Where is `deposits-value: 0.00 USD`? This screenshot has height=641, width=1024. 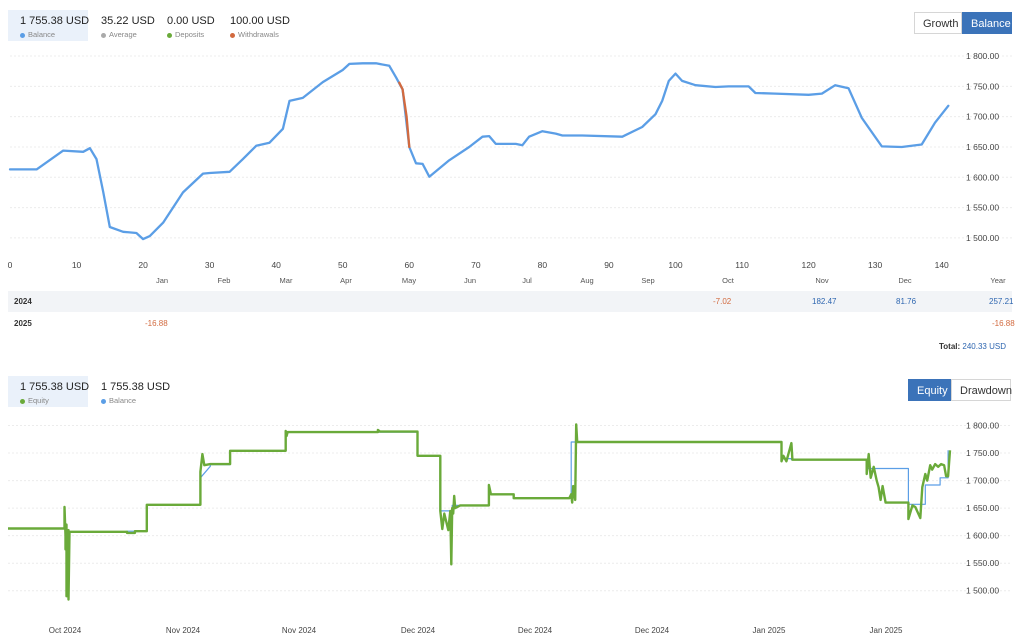 deposits-value: 0.00 USD is located at coordinates (191, 21).